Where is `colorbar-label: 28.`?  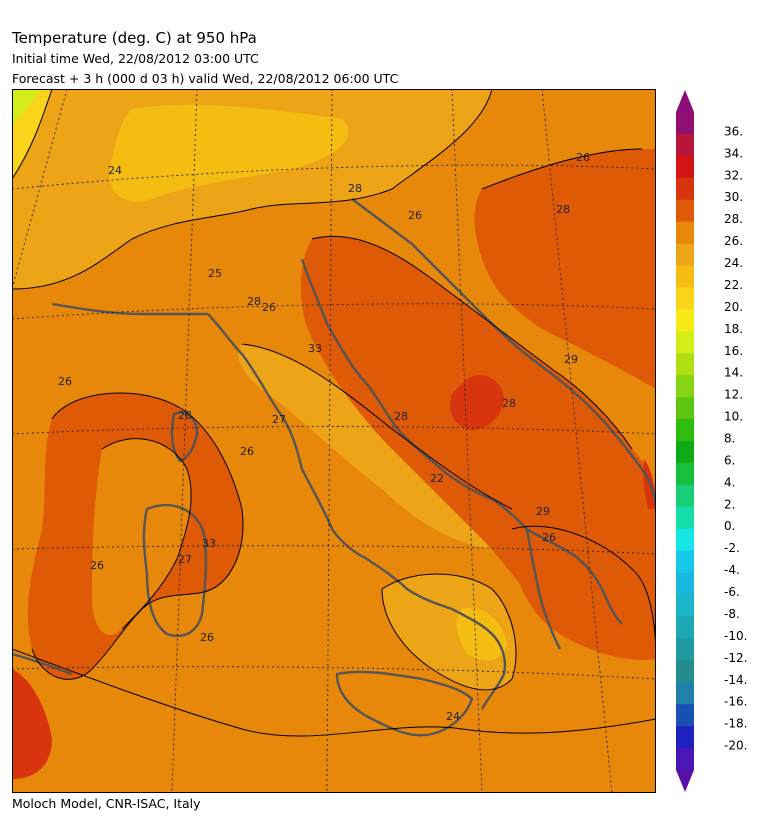 colorbar-label: 28. is located at coordinates (733, 219).